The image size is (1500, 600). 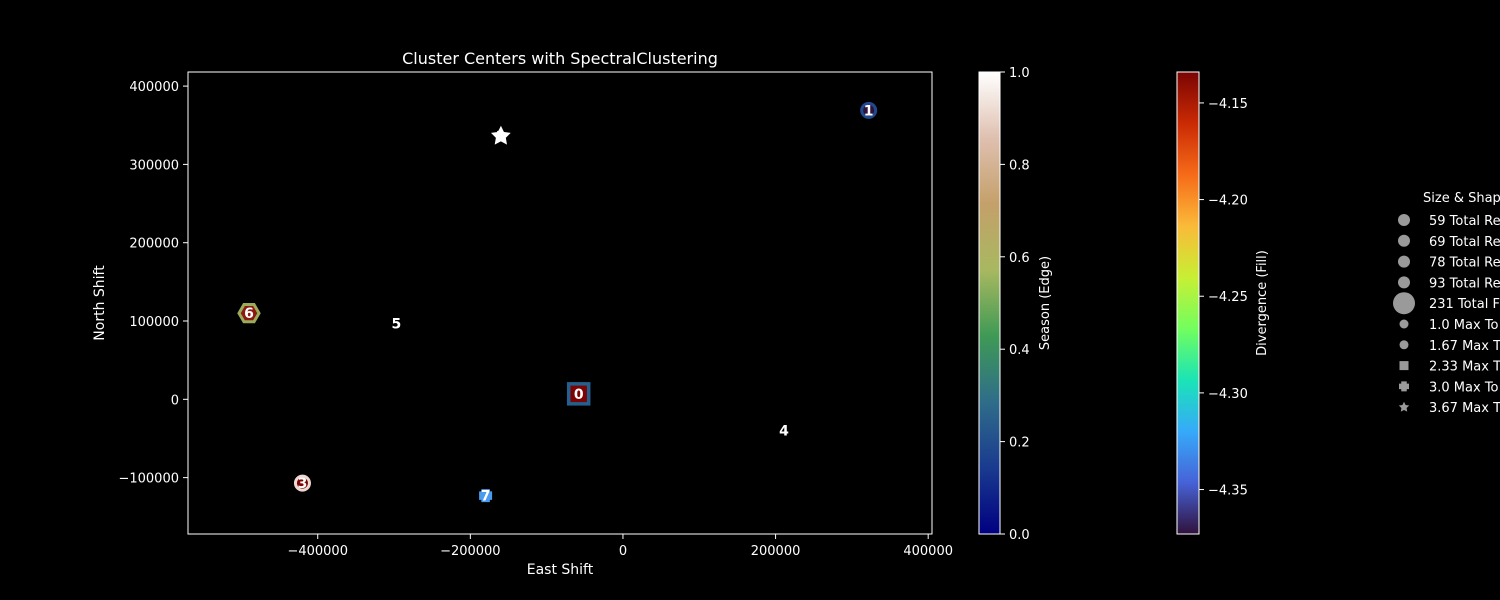 I want to click on cluster-label: 6, so click(x=249, y=314).